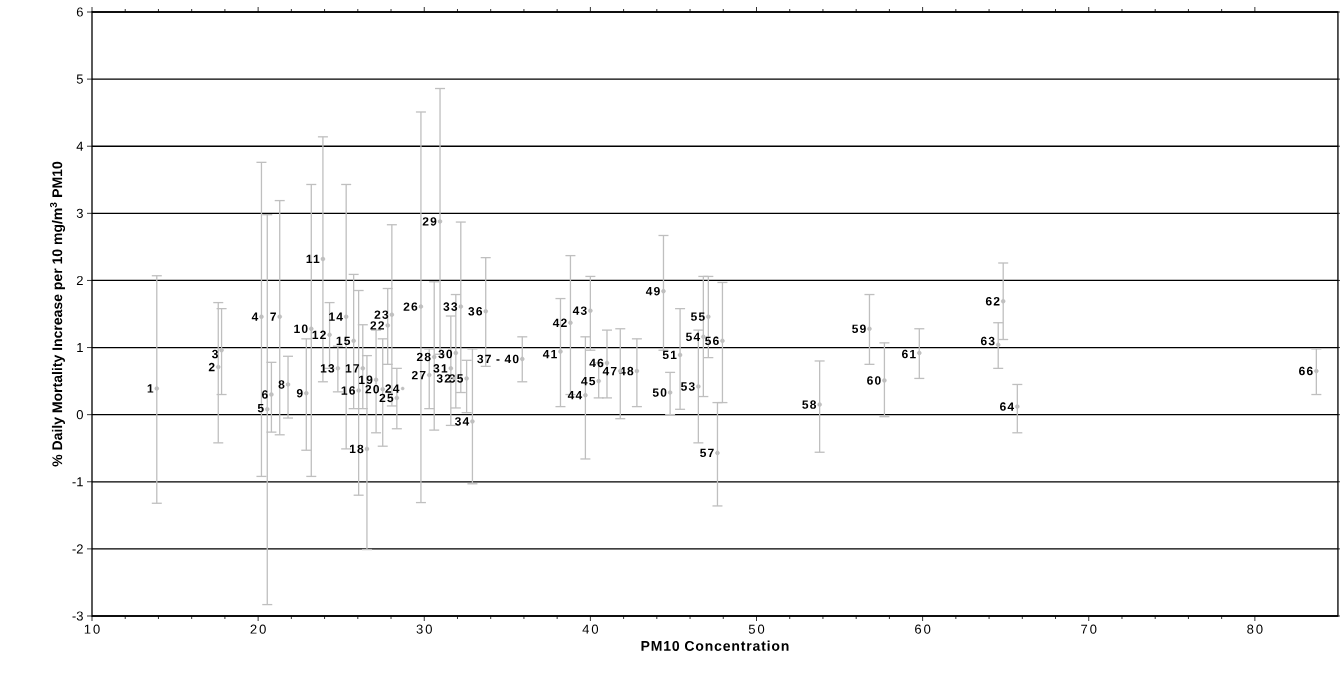 The width and height of the screenshot is (1340, 685). Describe the element at coordinates (80, 348) in the screenshot. I see `y-tick-label: 1` at that location.